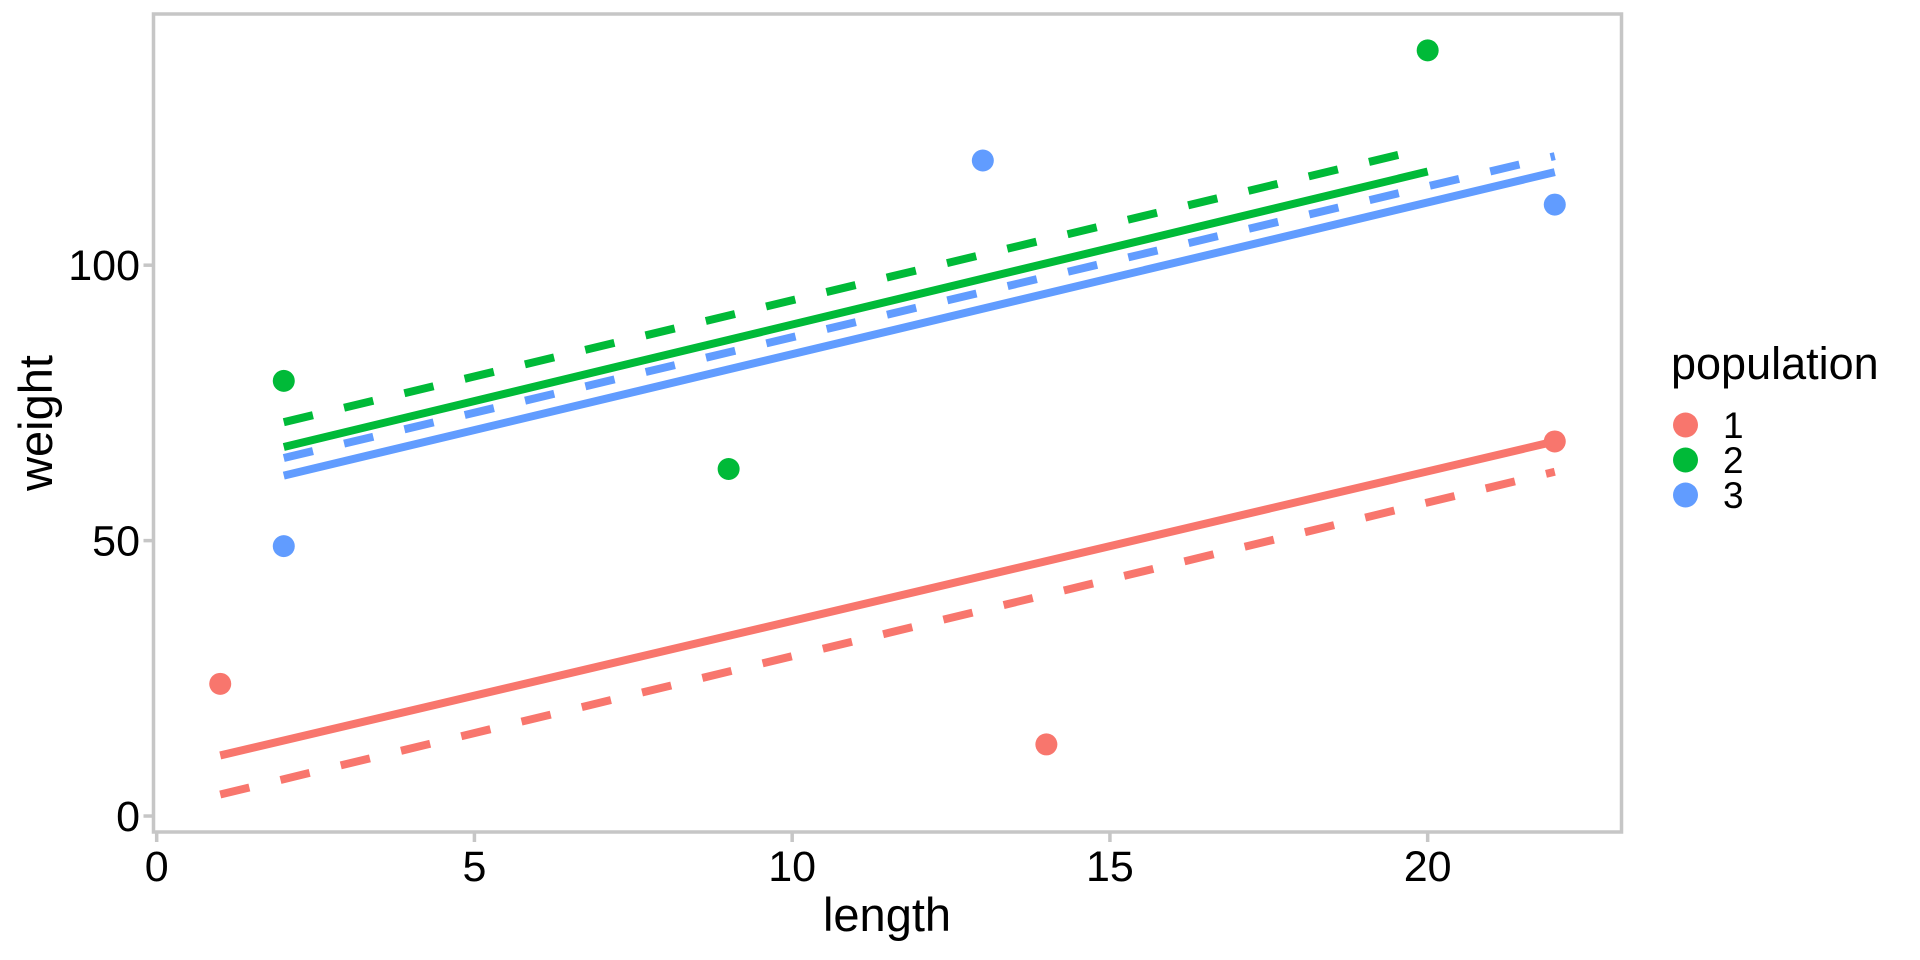  I want to click on x-tick-label: 15, so click(1110, 867).